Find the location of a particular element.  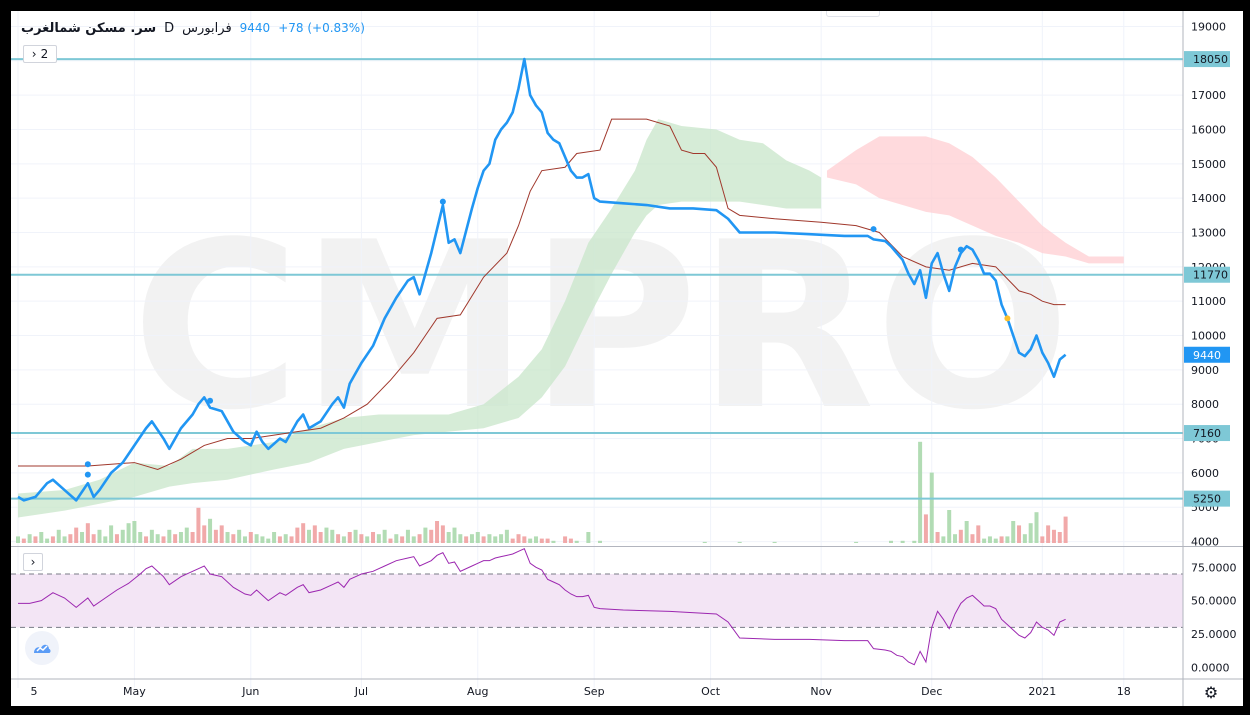

last-price-label: 9440 is located at coordinates (1207, 355).